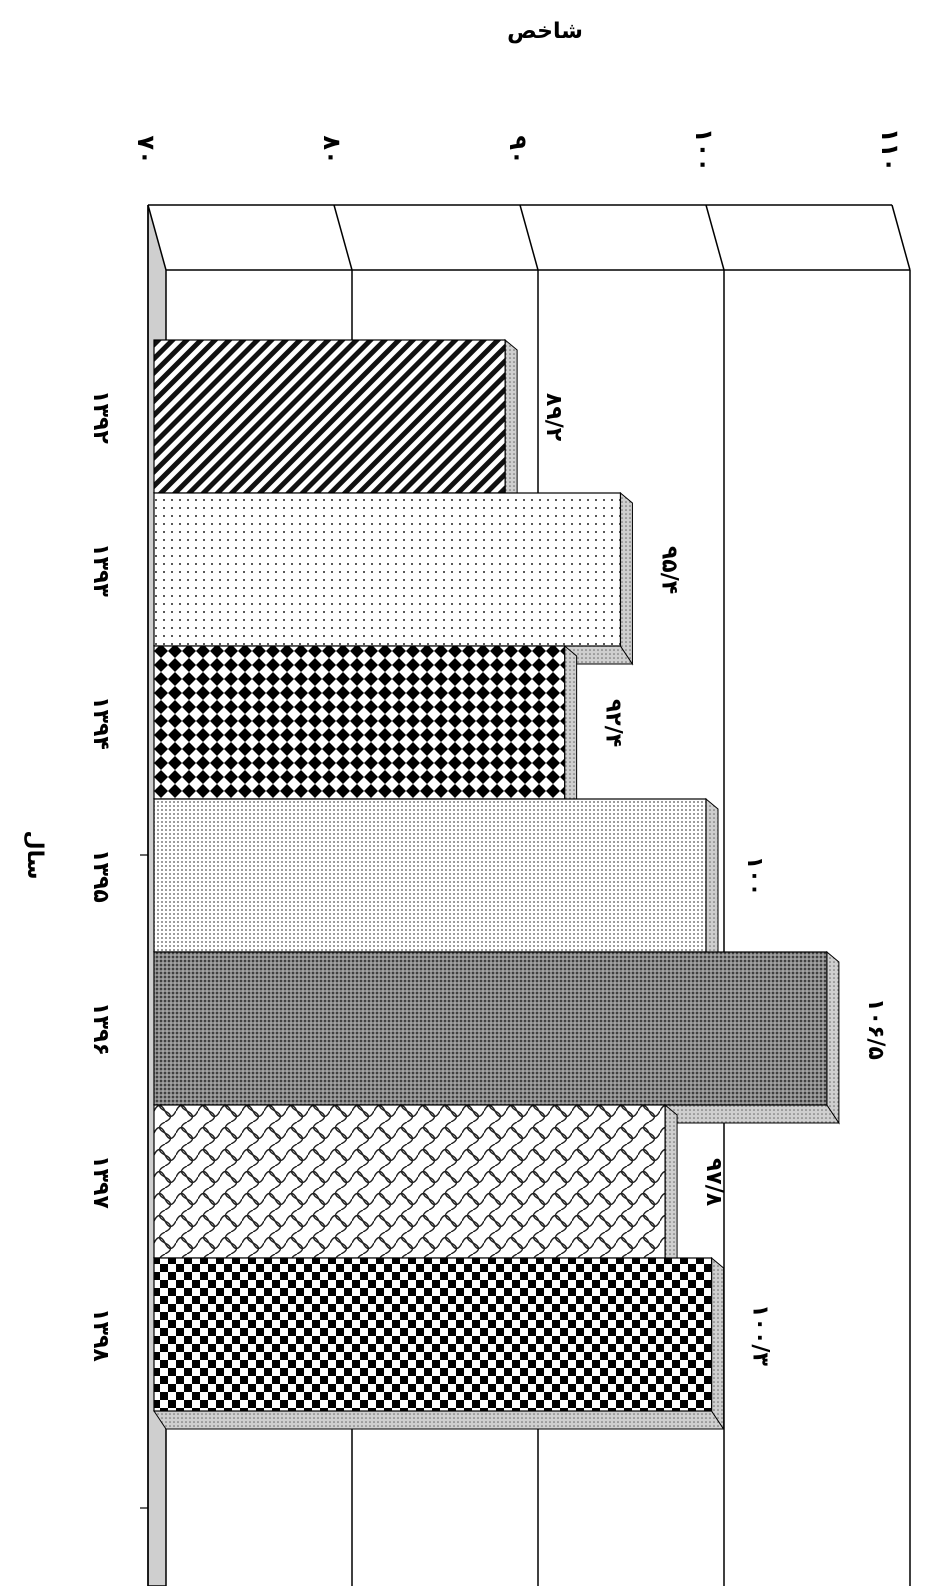 This screenshot has height=1586, width=927. Describe the element at coordinates (668, 570) in the screenshot. I see `data-label: ۹۵/۴` at that location.